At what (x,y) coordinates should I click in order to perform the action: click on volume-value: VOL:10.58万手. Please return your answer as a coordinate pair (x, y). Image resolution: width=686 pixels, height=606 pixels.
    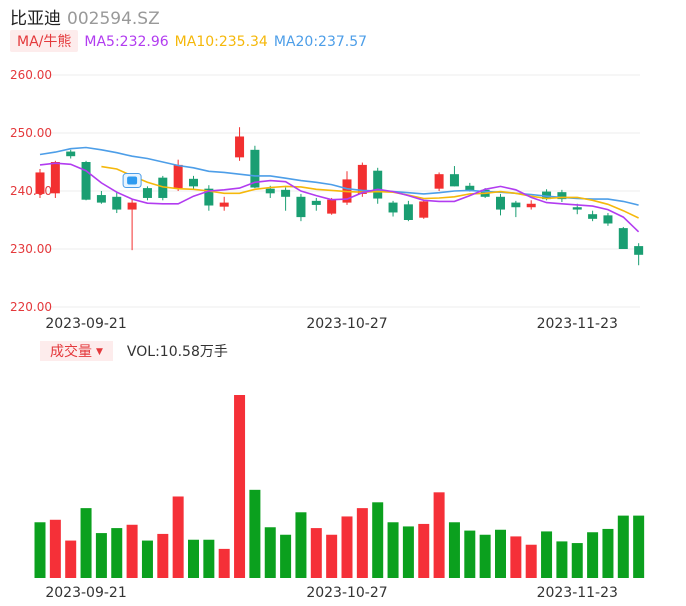
    Looking at the image, I should click on (177, 352).